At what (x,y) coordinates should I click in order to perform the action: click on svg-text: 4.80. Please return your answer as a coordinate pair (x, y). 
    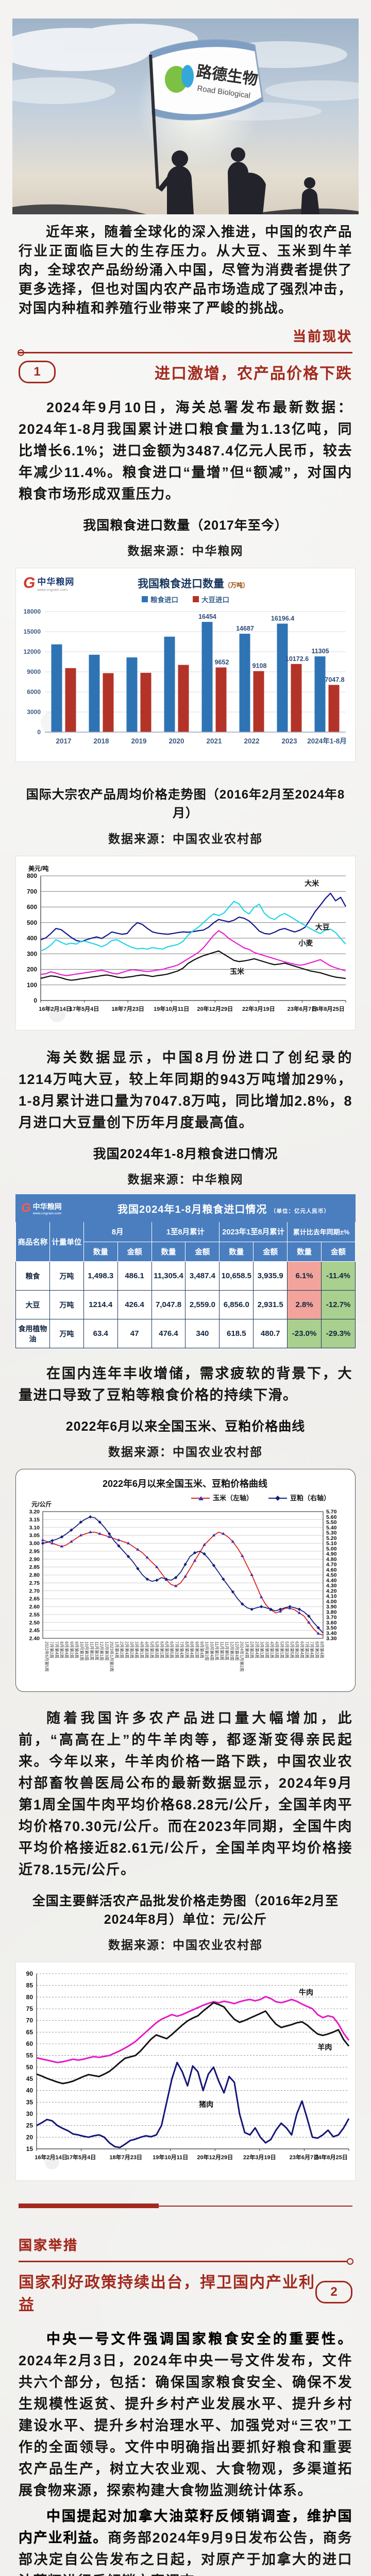
    Looking at the image, I should click on (331, 1559).